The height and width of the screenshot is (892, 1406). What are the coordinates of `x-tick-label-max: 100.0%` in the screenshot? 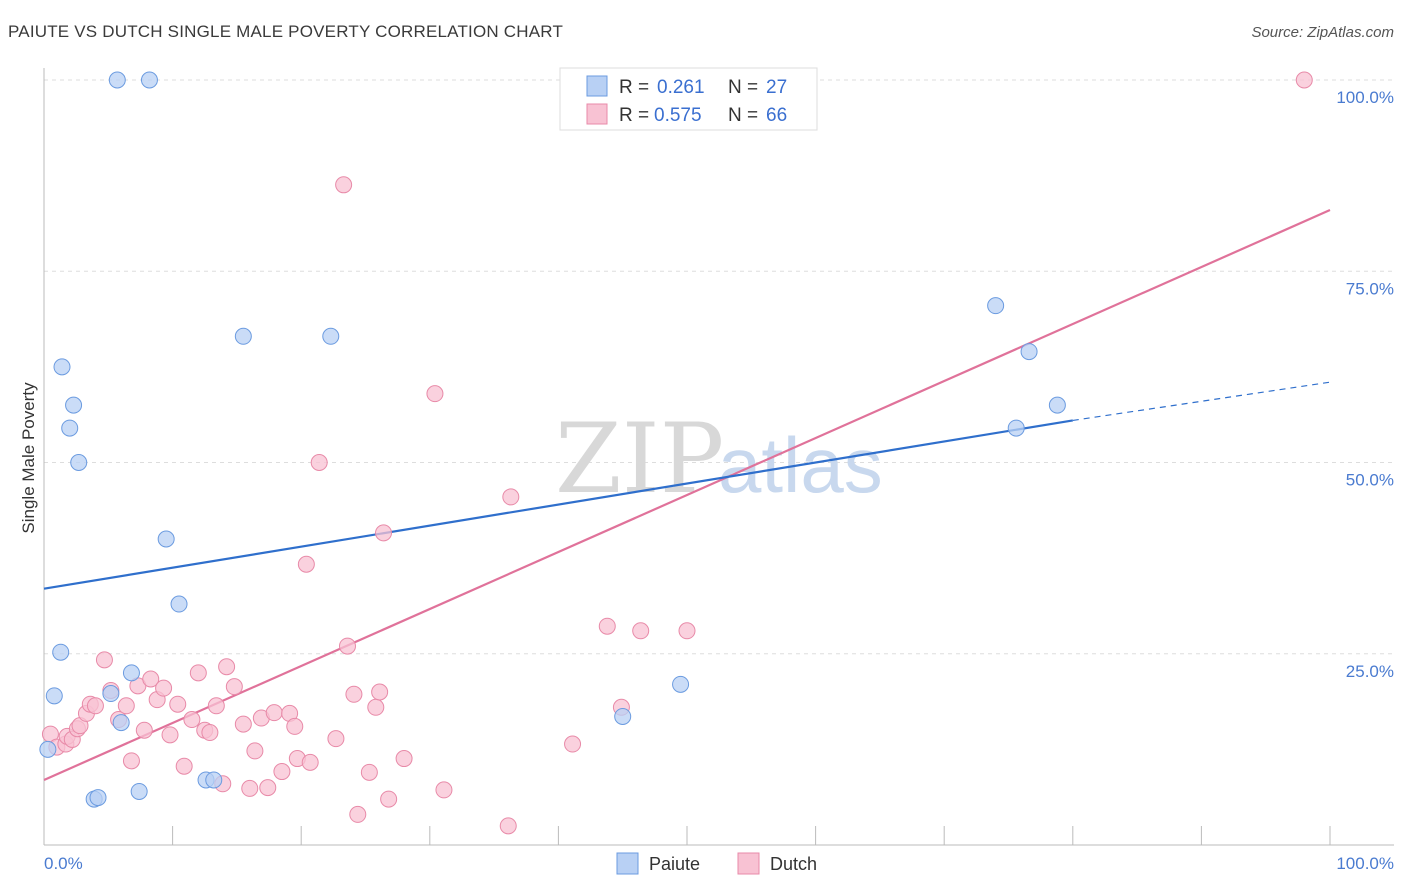 It's located at (1365, 863).